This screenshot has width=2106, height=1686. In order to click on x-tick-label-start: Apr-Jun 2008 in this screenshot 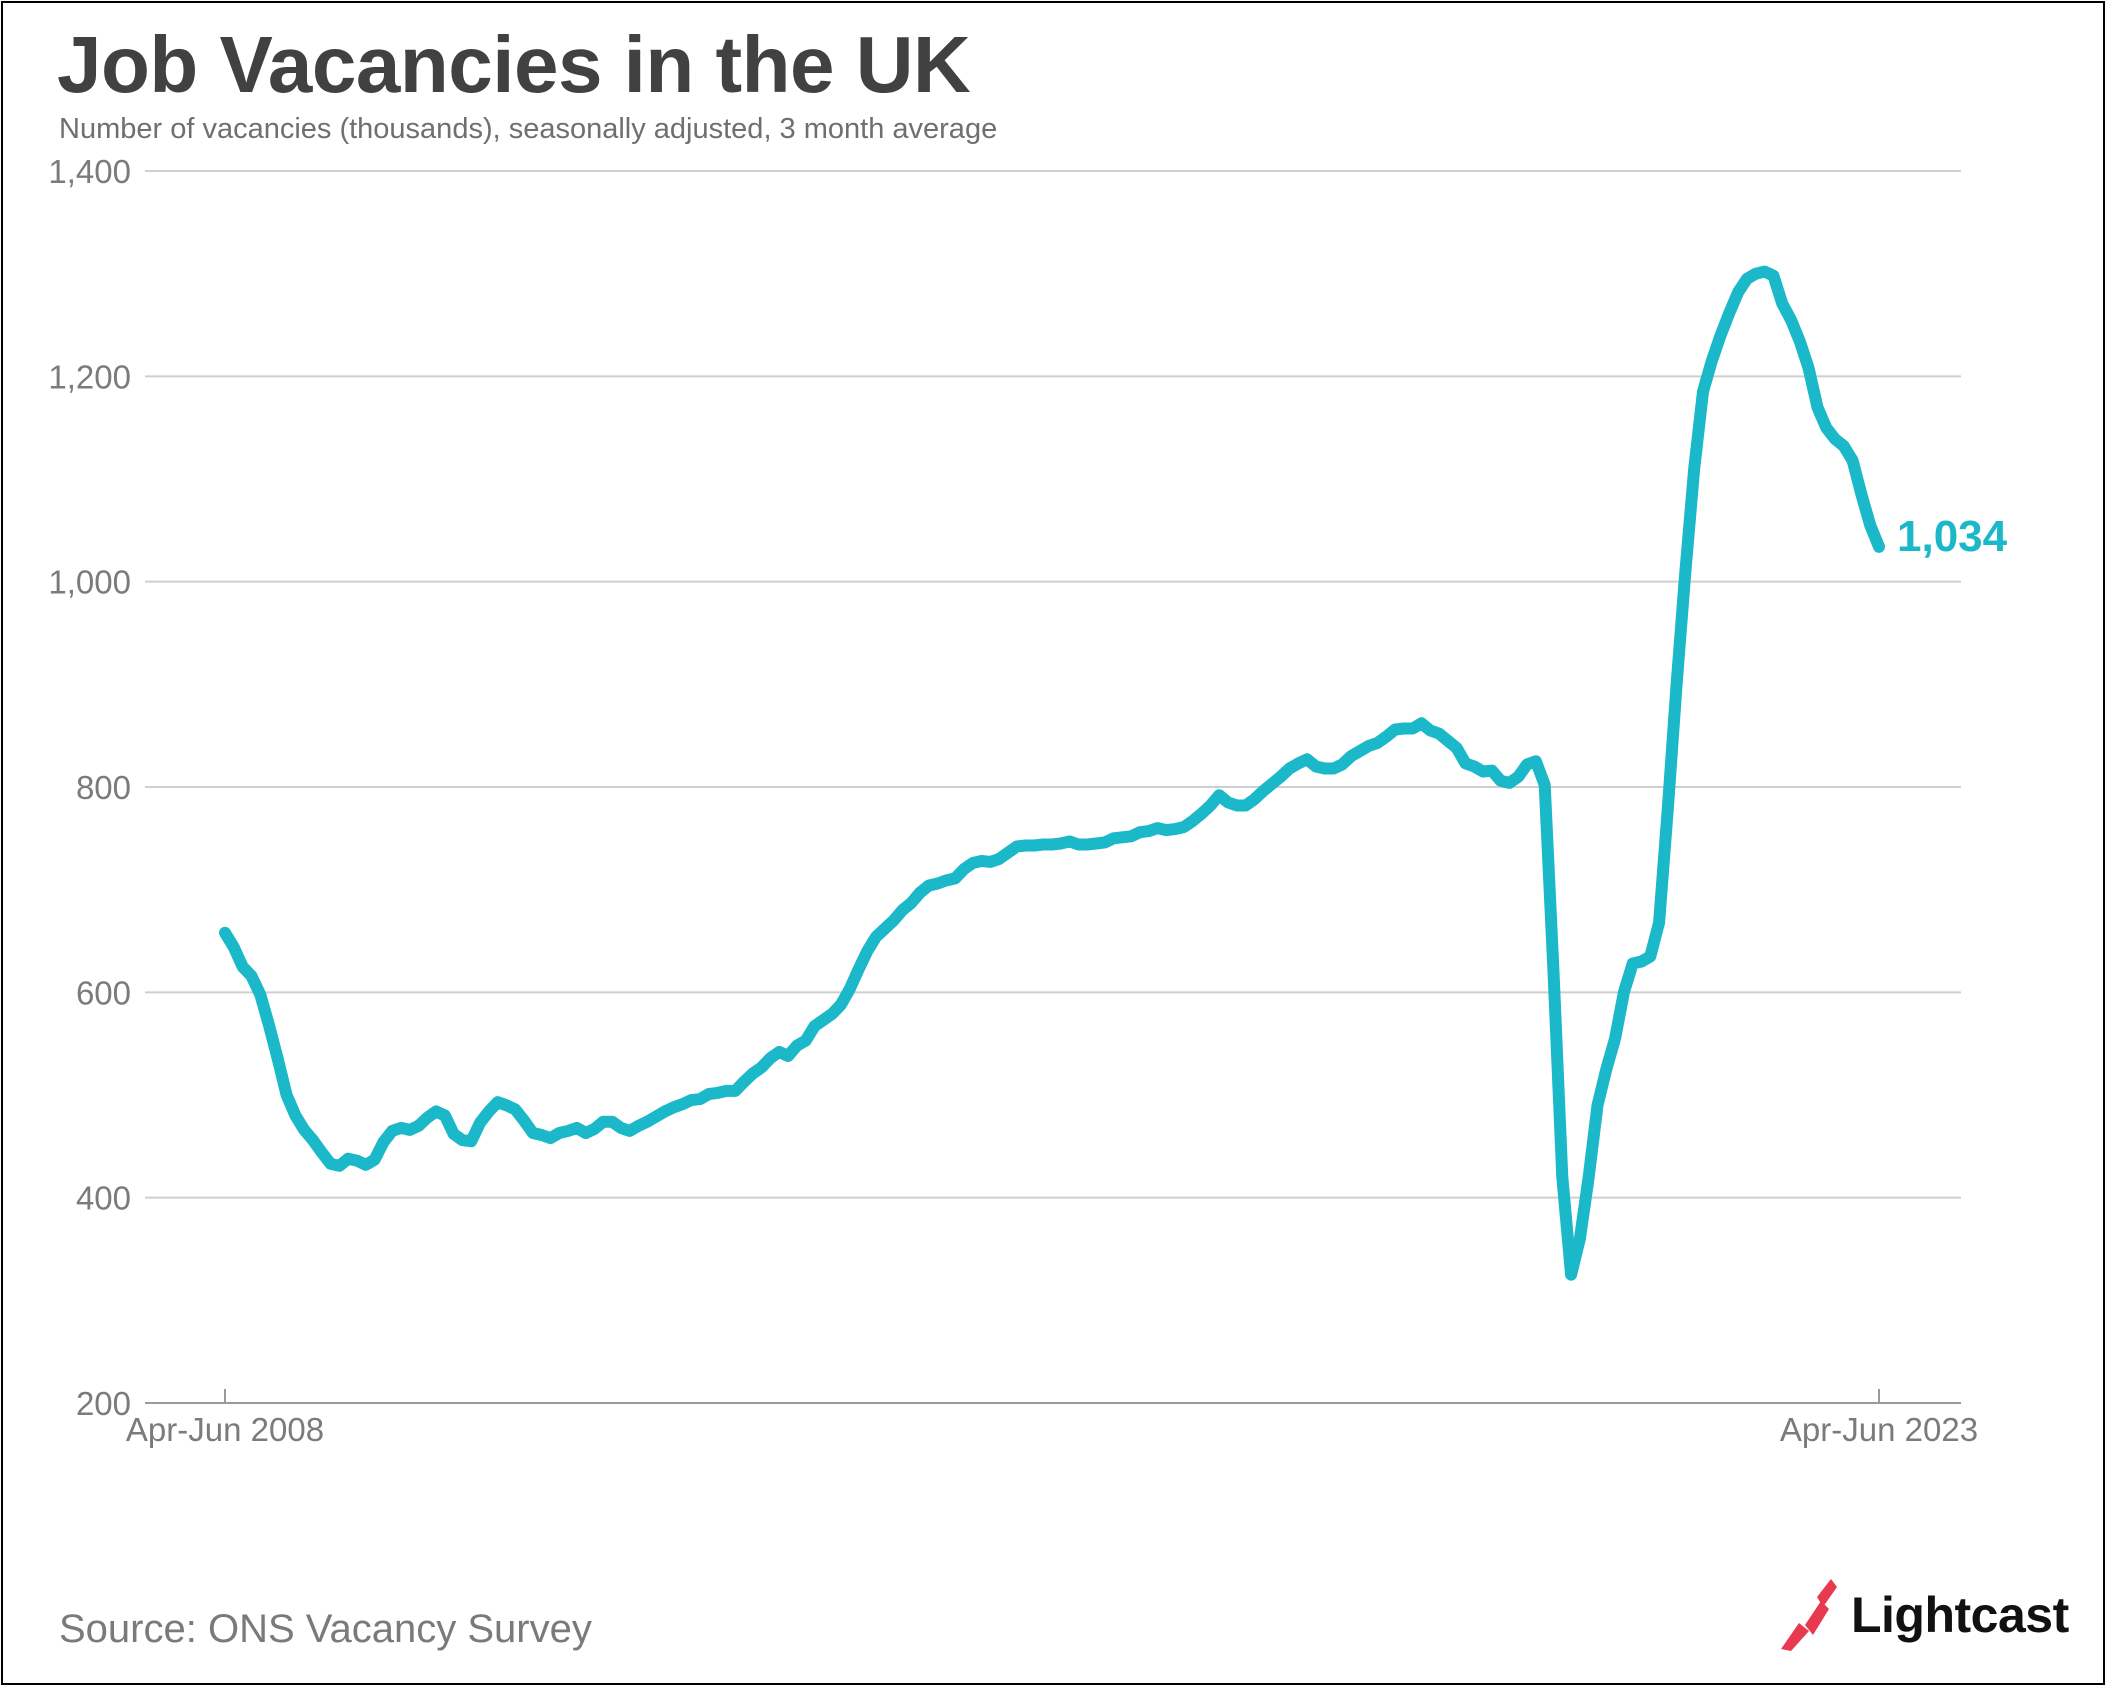, I will do `click(225, 1429)`.